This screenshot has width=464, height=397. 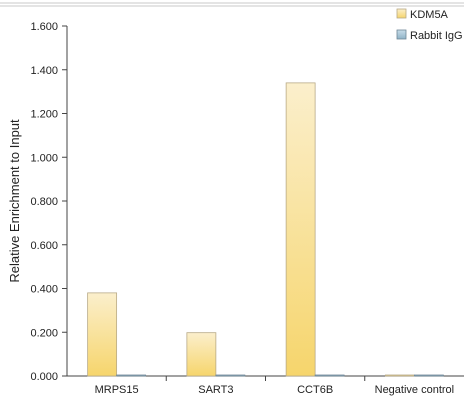 What do you see at coordinates (44, 377) in the screenshot?
I see `y-tick-label: 0.000` at bounding box center [44, 377].